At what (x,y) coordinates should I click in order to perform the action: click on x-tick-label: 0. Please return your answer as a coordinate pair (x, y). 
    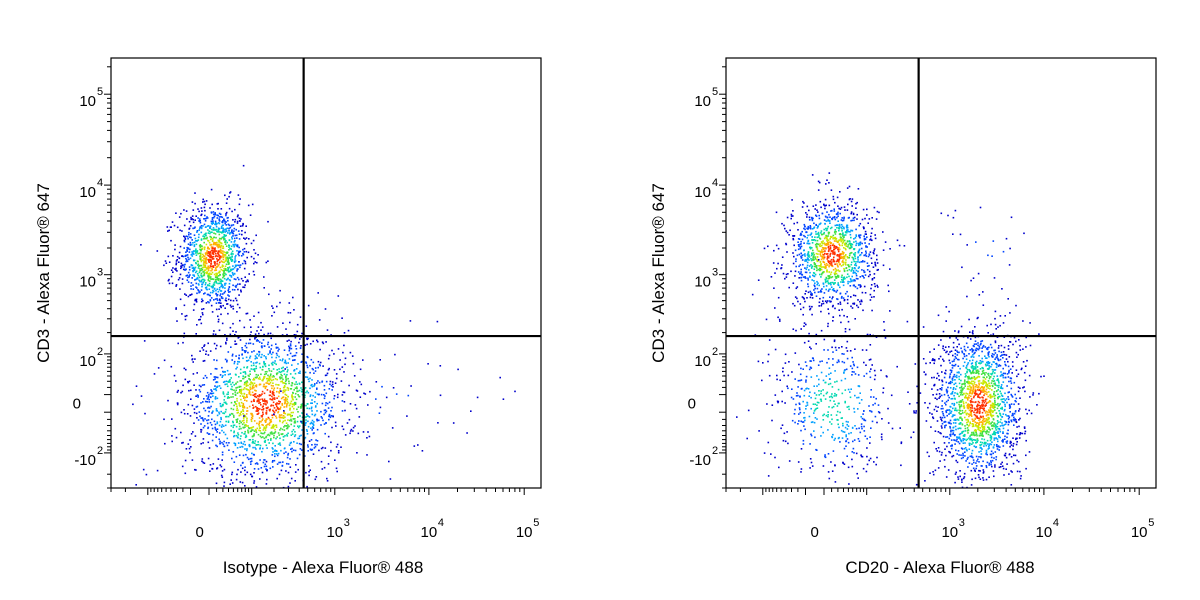
    Looking at the image, I should click on (200, 532).